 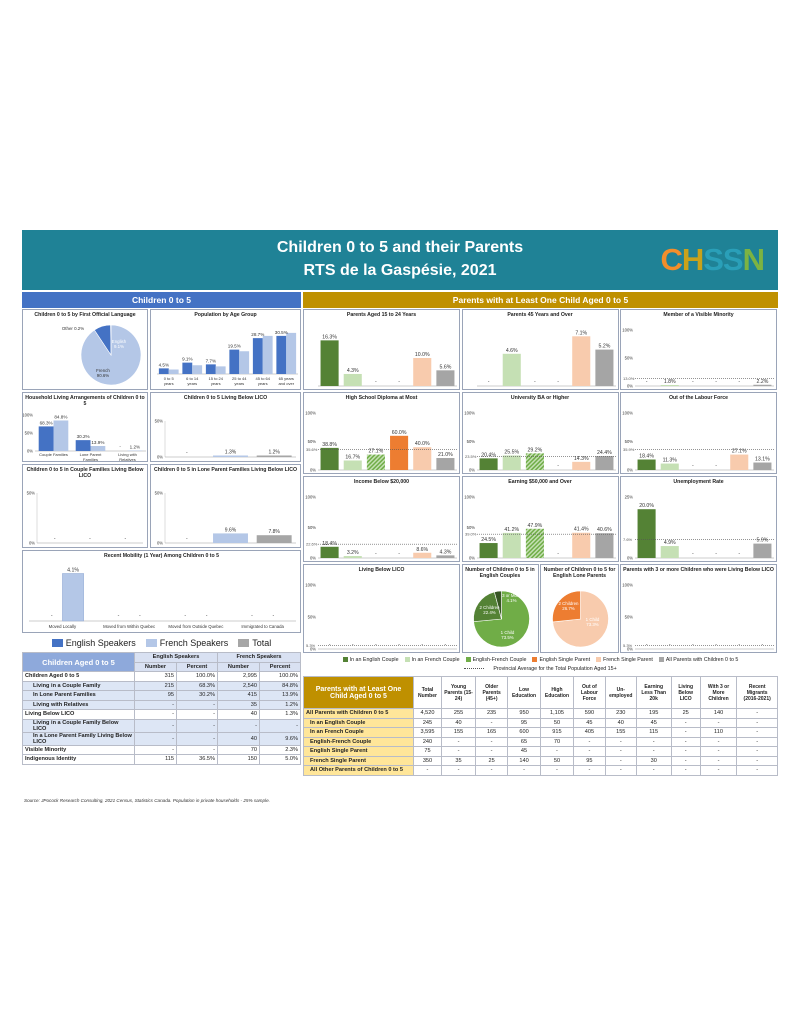 What do you see at coordinates (581, 333) in the screenshot?
I see `bar-value-label: 7.1%` at bounding box center [581, 333].